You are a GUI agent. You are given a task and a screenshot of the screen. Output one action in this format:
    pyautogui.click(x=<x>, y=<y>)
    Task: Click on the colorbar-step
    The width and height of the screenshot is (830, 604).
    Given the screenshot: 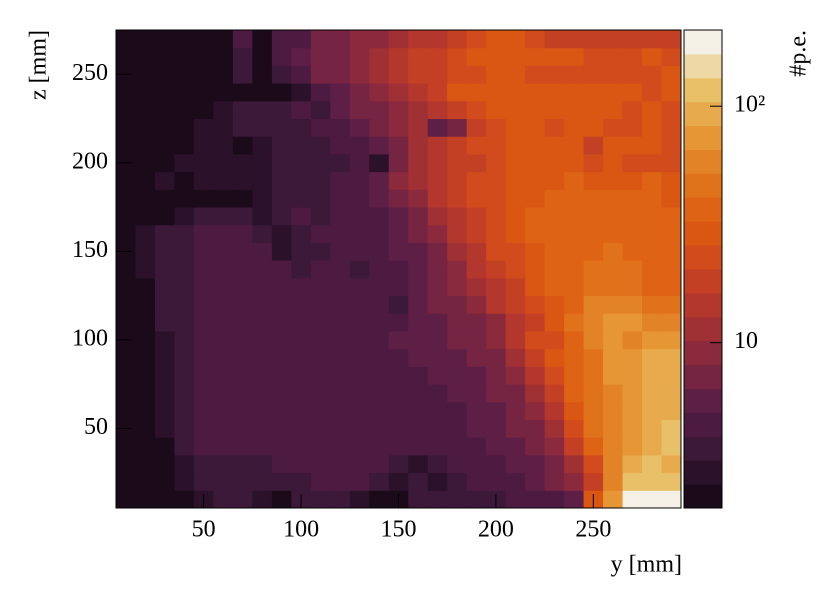 What is the action you would take?
    pyautogui.click(x=703, y=424)
    